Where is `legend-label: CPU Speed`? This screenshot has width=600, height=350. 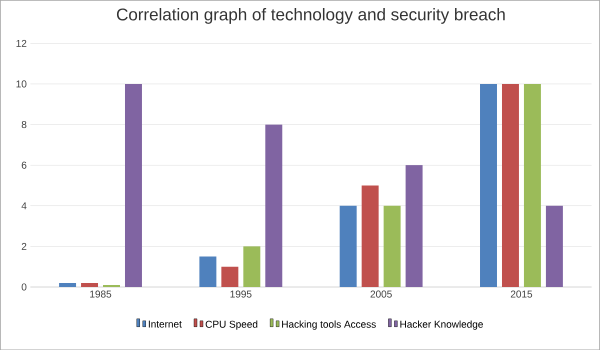 legend-label: CPU Speed is located at coordinates (232, 325).